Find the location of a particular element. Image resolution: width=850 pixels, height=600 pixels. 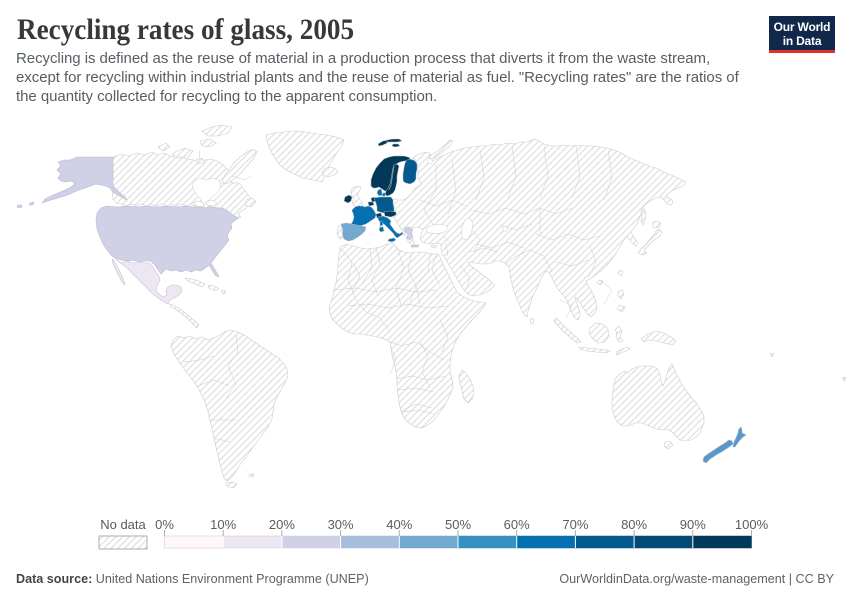

svg-text: 0% is located at coordinates (164, 524).